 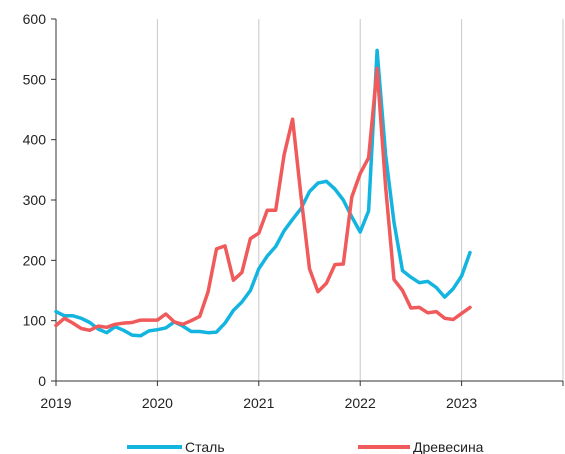 What do you see at coordinates (258, 403) in the screenshot?
I see `x-tick-label: 2021` at bounding box center [258, 403].